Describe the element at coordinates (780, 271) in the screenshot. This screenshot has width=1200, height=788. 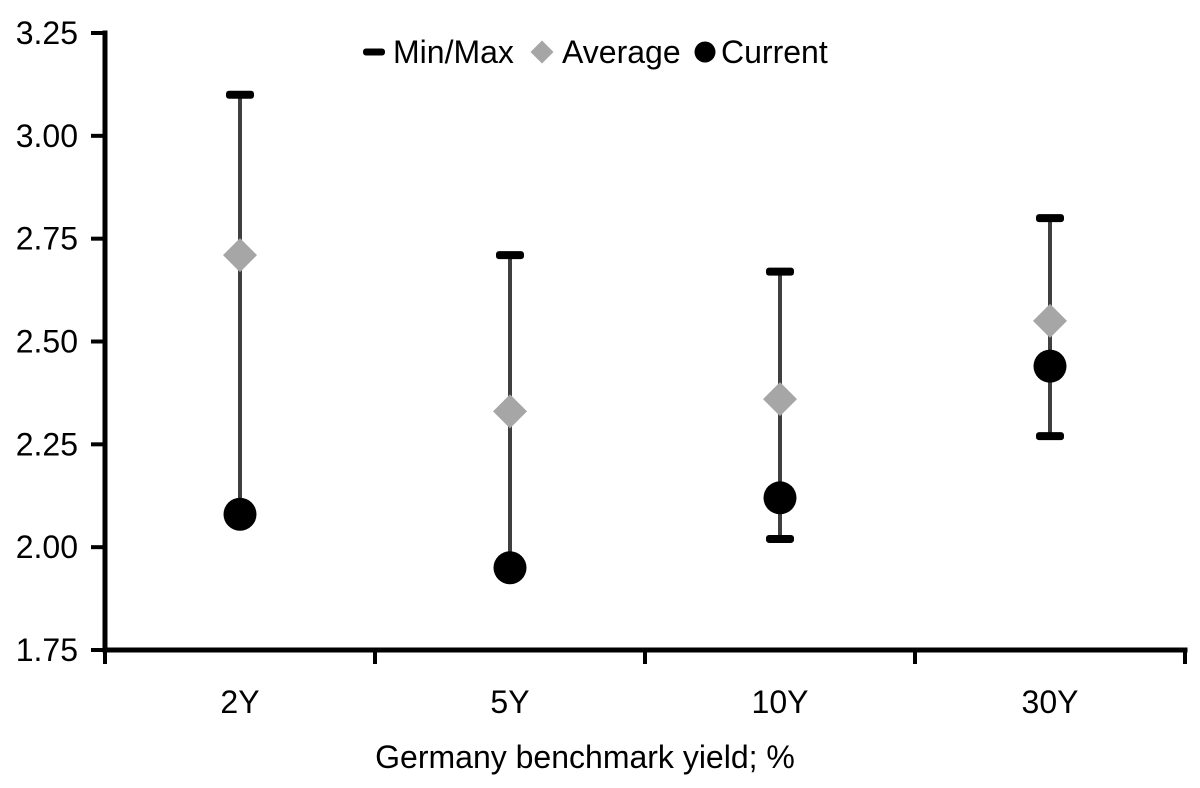
I see `max-cap-10Y` at that location.